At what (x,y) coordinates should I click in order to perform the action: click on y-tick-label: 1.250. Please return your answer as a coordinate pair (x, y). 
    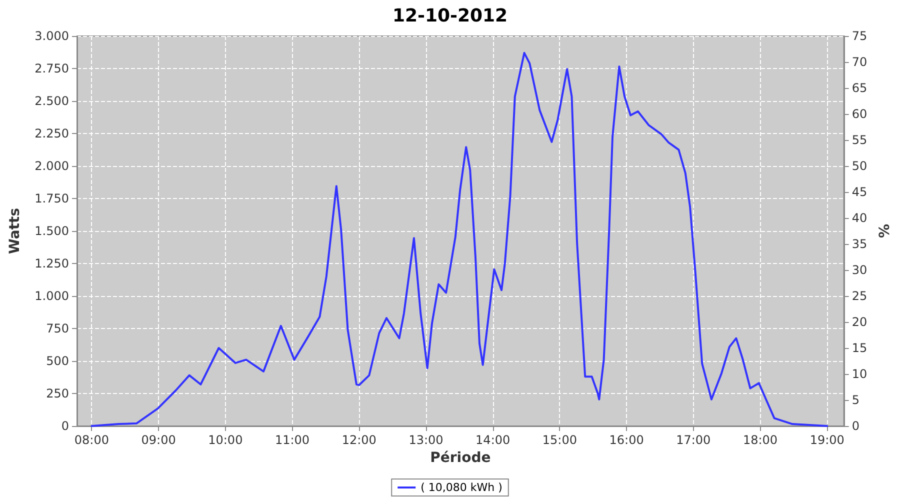
    Looking at the image, I should click on (51, 263).